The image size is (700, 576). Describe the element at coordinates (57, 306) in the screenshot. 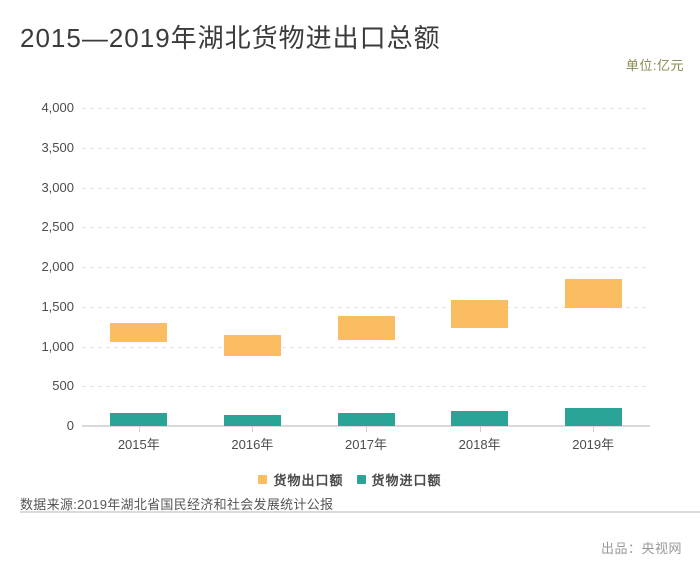

I see `y-tick-label: 1,500` at that location.